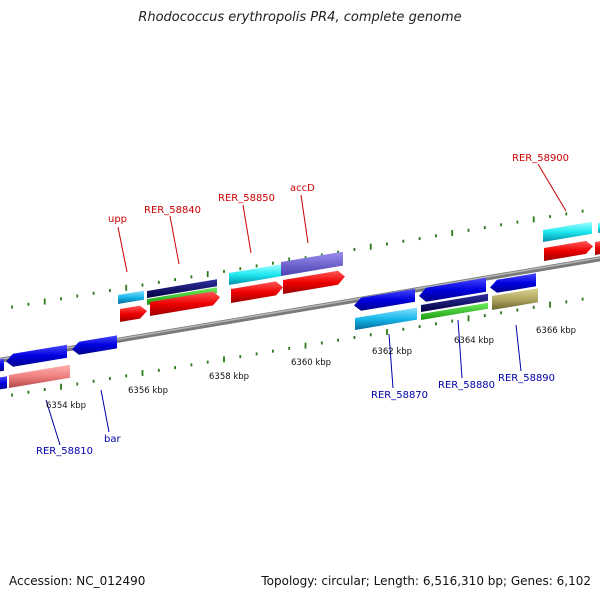 This screenshot has height=600, width=600. What do you see at coordinates (229, 377) in the screenshot?
I see `tick-label-6358: 6358 kbp` at bounding box center [229, 377].